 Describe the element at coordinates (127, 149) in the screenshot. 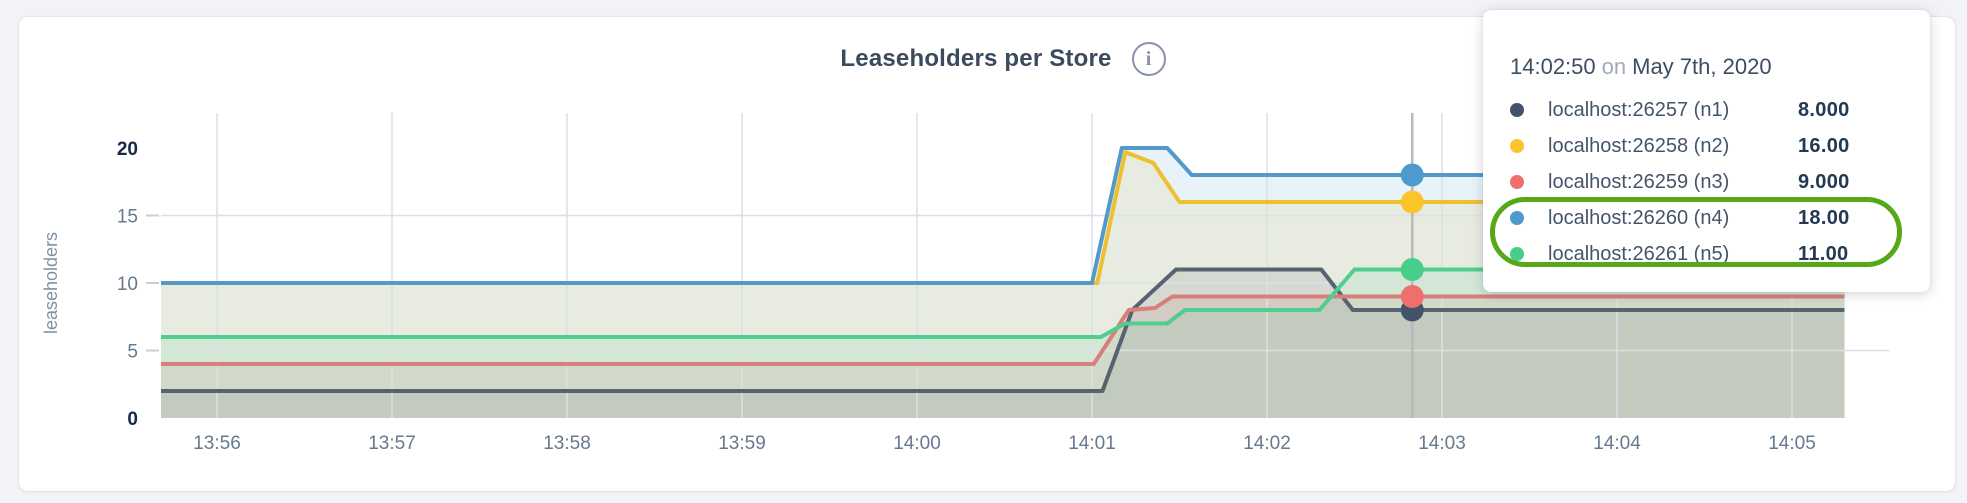

I see `y-tick-label: 20` at that location.